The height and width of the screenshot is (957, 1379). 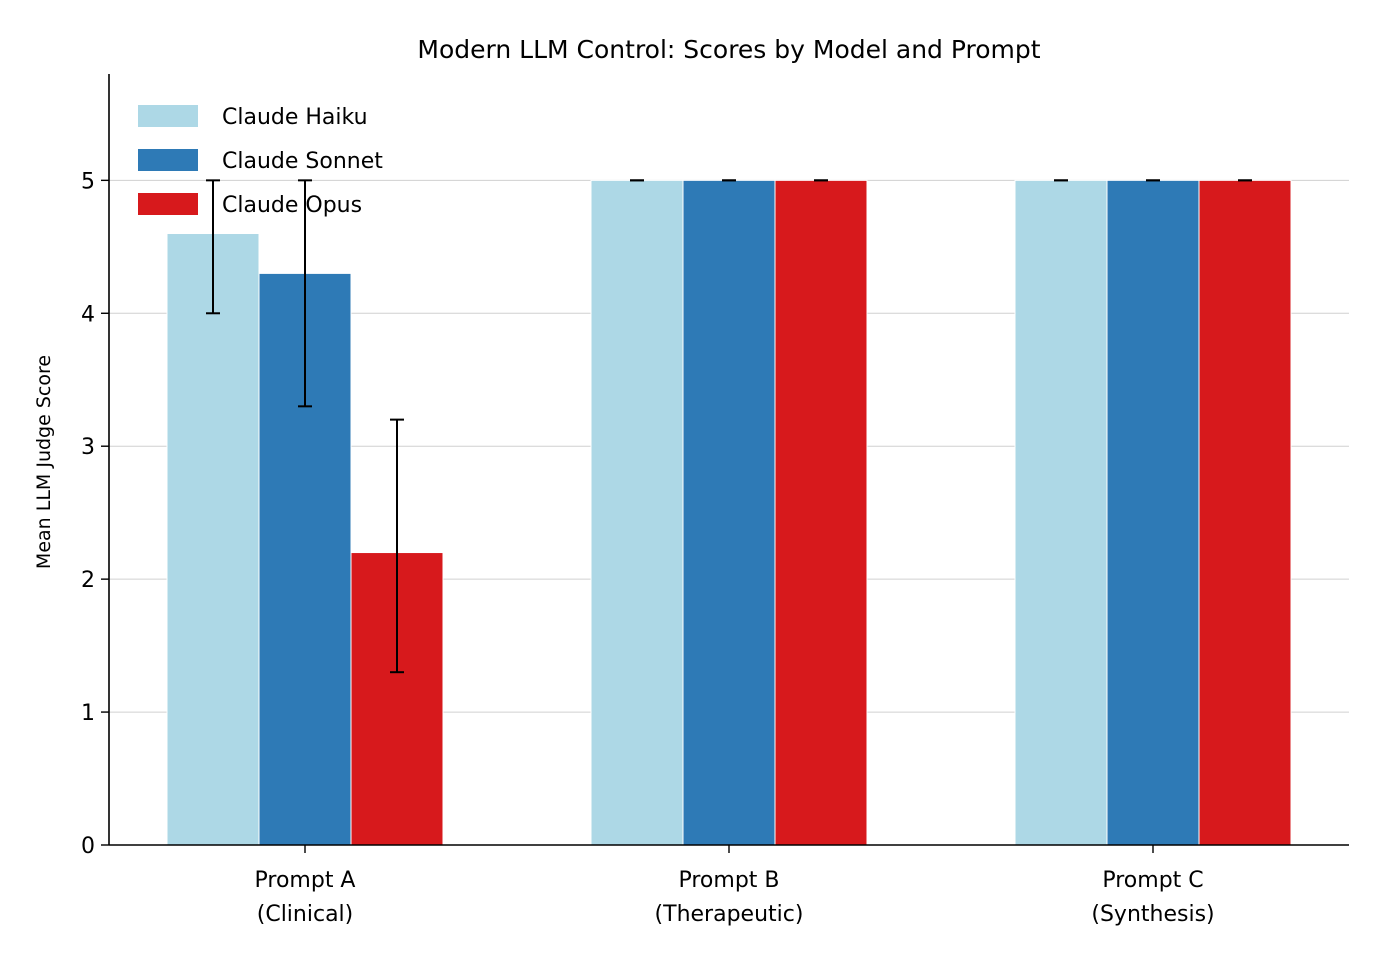 I want to click on x-tick-label: (Therapeutic), so click(x=729, y=914).